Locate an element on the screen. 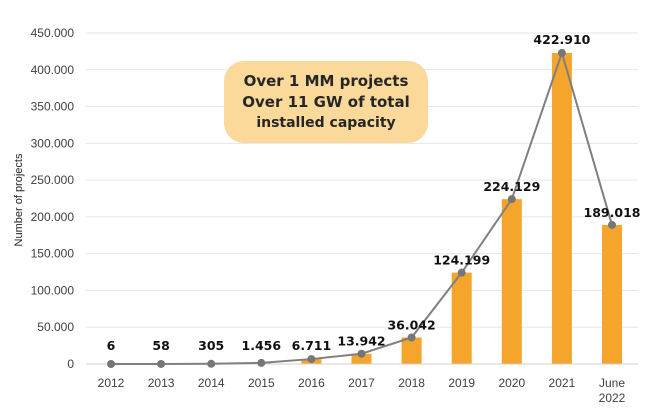 This screenshot has width=650, height=412. callout-line-1: Over 1 MM projects is located at coordinates (326, 81).